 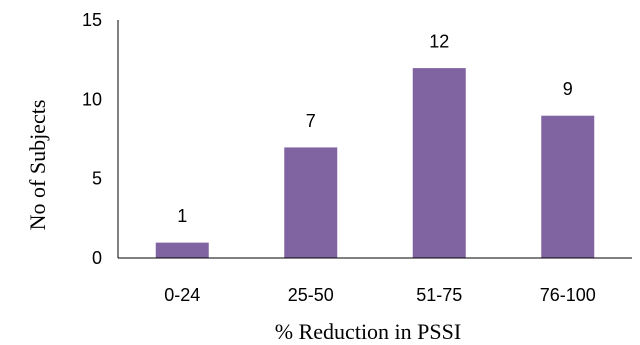 What do you see at coordinates (92, 20) in the screenshot?
I see `y-tick-label: 15` at bounding box center [92, 20].